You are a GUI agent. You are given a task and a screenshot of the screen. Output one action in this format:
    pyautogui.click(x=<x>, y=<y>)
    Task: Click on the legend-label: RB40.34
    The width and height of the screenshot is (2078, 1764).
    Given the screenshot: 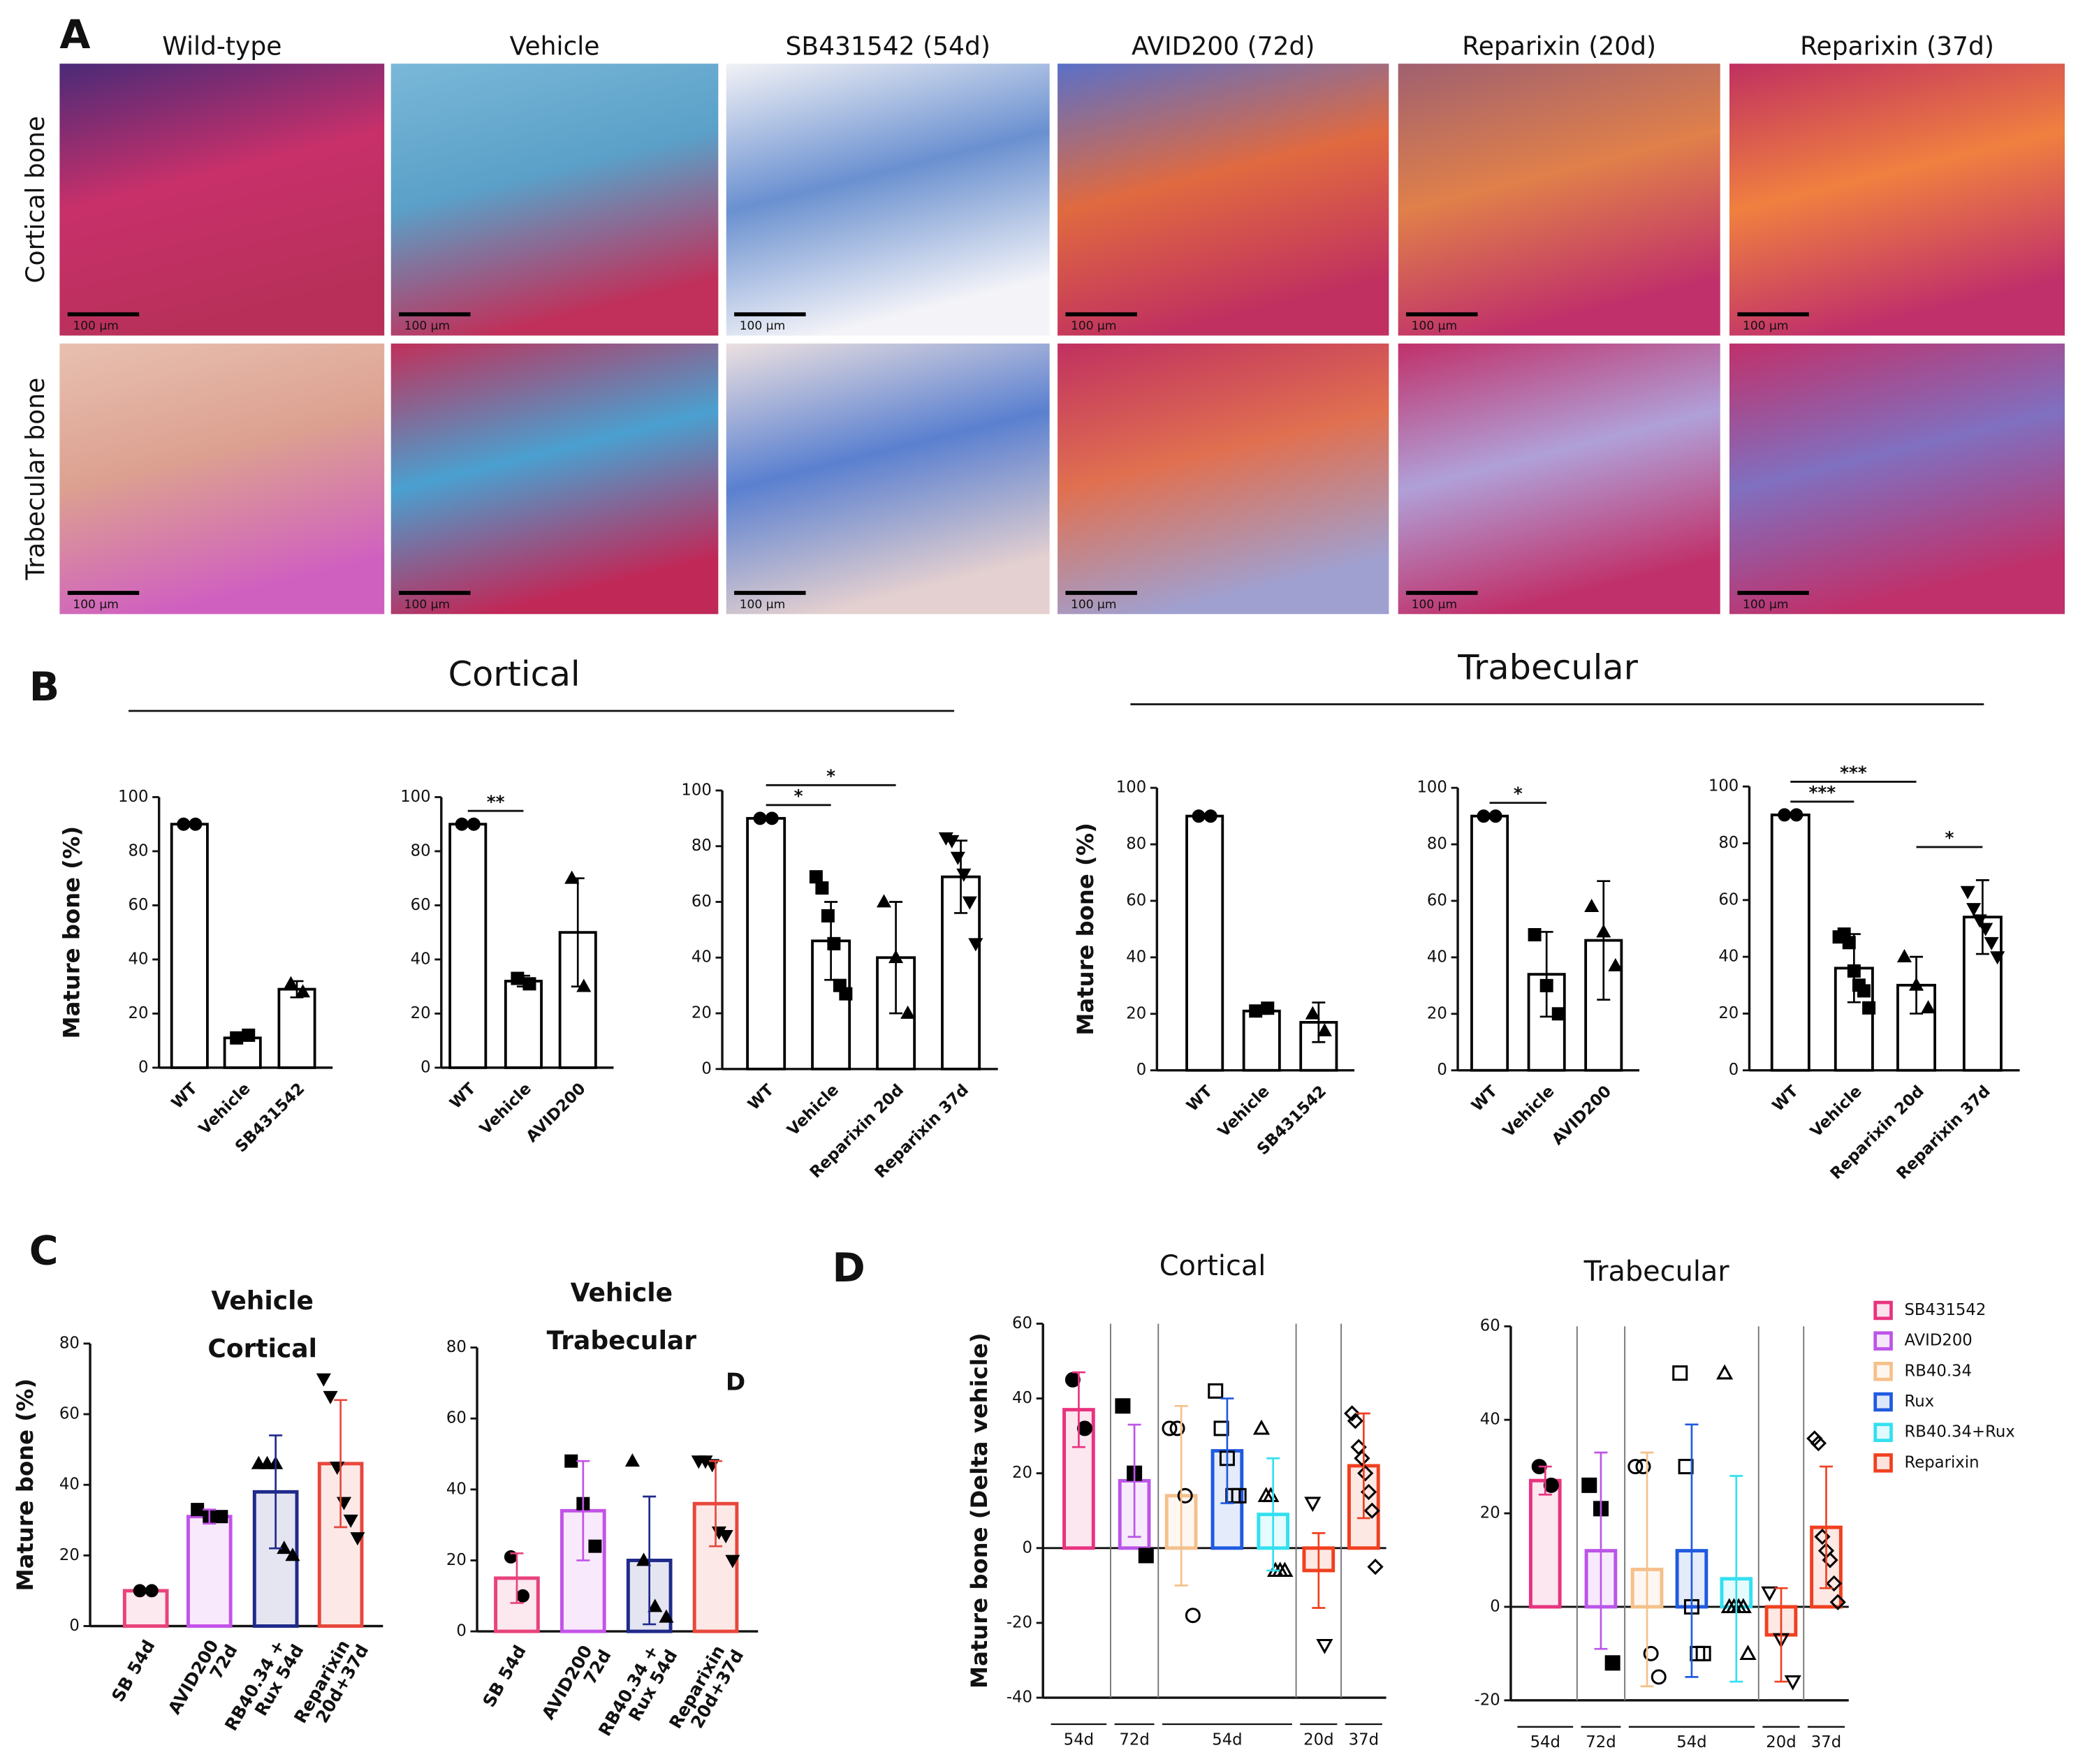 What is the action you would take?
    pyautogui.click(x=1938, y=1371)
    